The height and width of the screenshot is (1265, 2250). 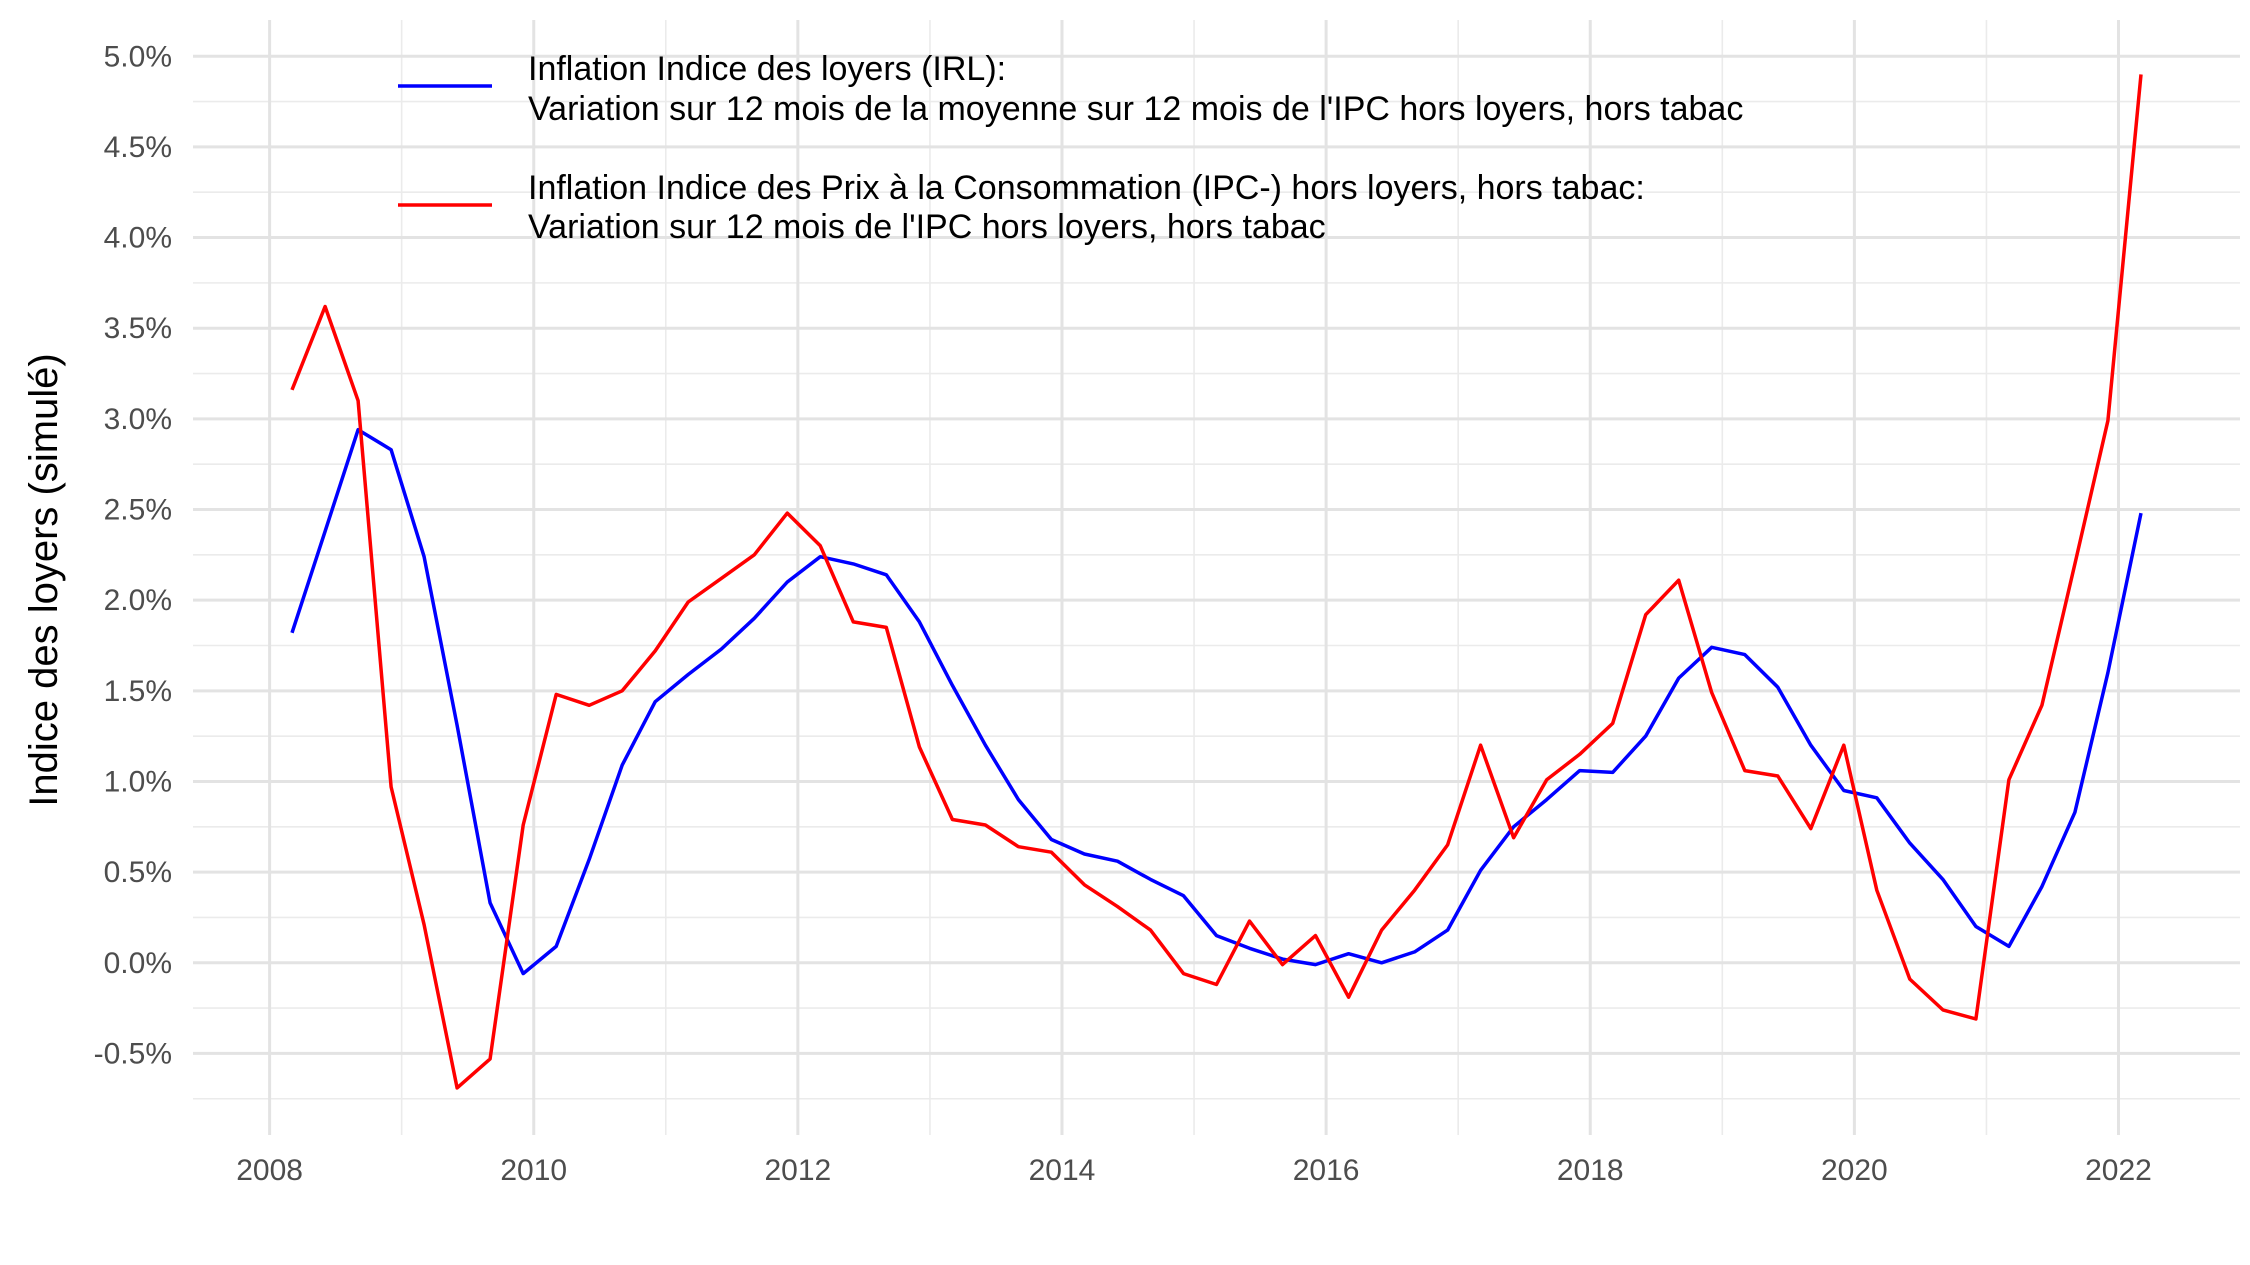 What do you see at coordinates (797, 1170) in the screenshot?
I see `x-tick-label: 2012` at bounding box center [797, 1170].